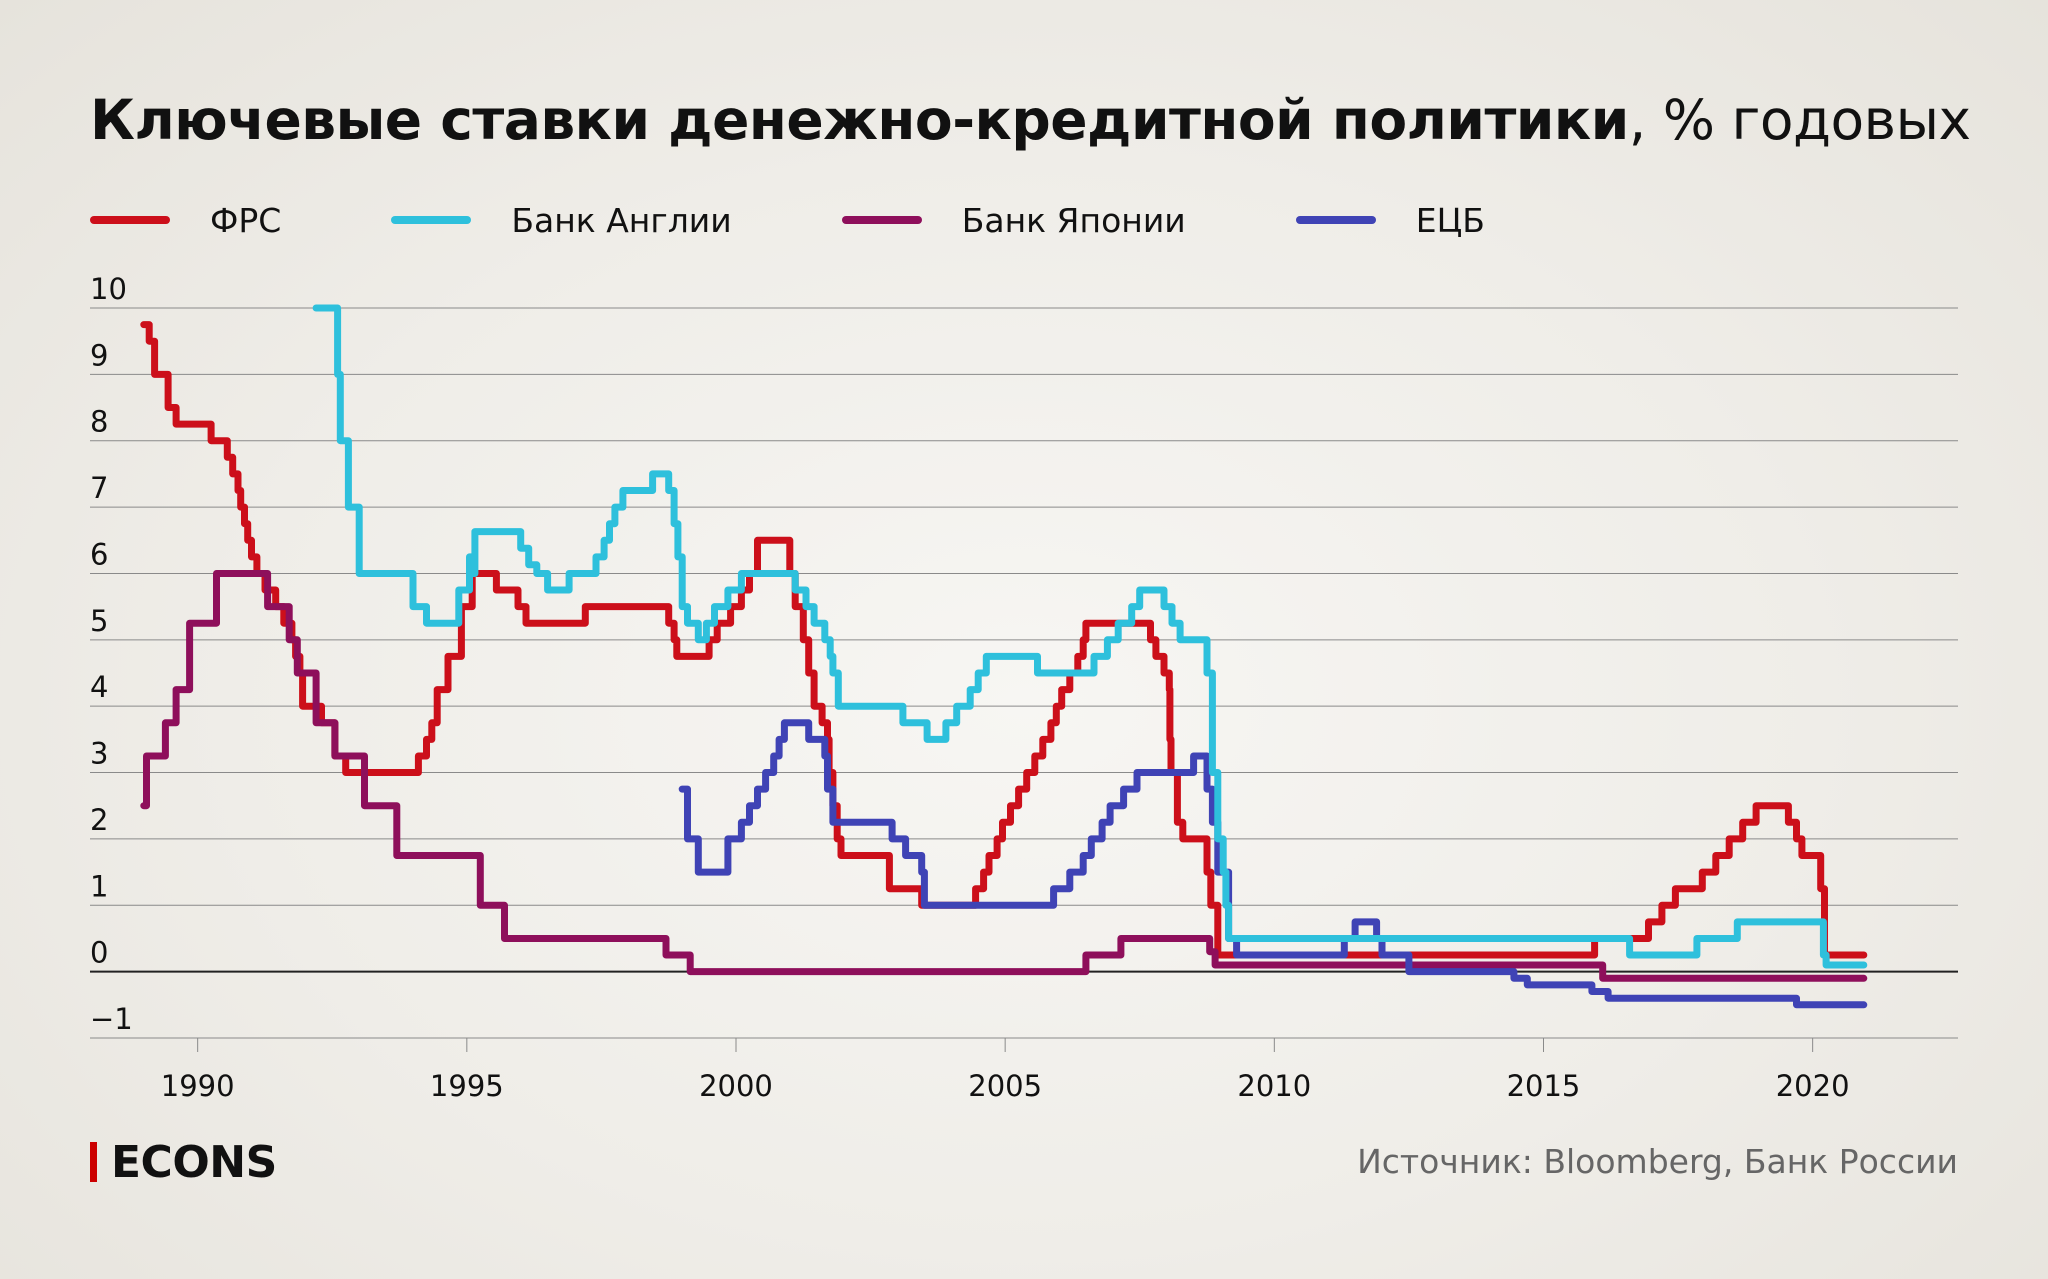  I want to click on legend-swatch-fed, so click(130, 220).